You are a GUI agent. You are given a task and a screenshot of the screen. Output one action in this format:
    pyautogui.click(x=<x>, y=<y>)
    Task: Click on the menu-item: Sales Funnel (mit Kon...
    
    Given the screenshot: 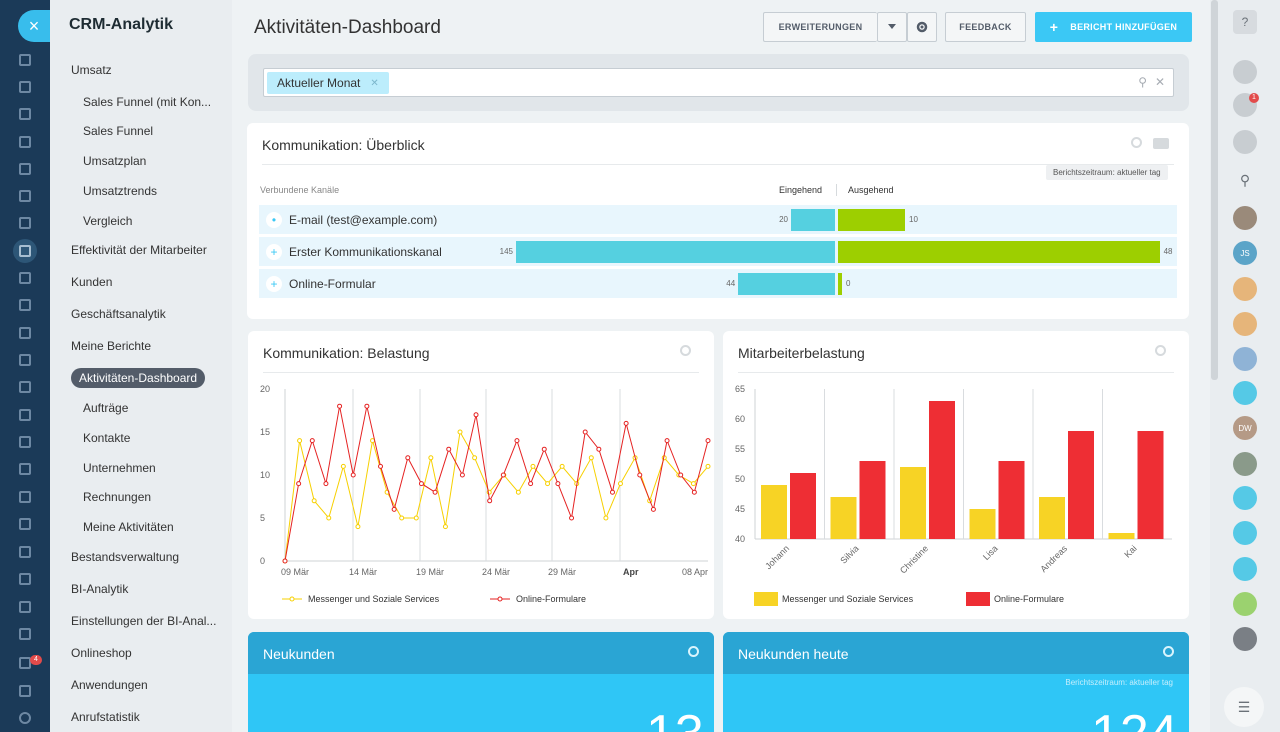 What is the action you would take?
    pyautogui.click(x=147, y=102)
    